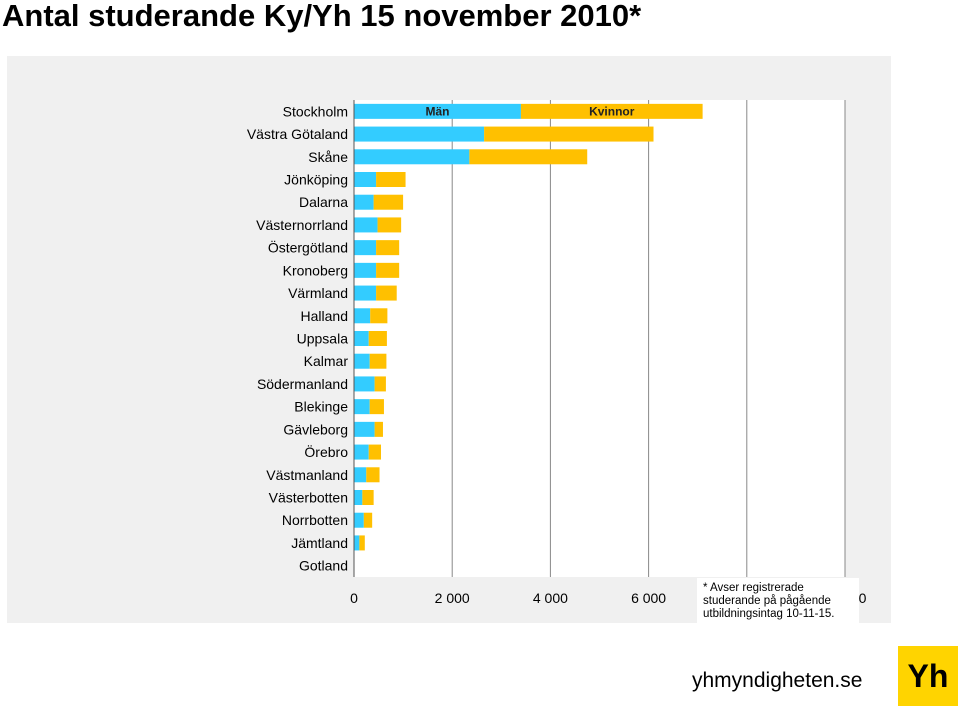 This screenshot has height=709, width=960. I want to click on x-tick-label: 0, so click(354, 598).